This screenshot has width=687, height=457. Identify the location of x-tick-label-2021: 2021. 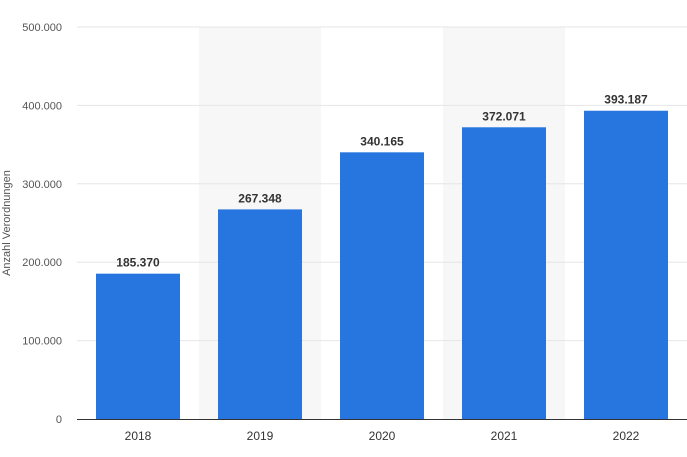
(504, 436).